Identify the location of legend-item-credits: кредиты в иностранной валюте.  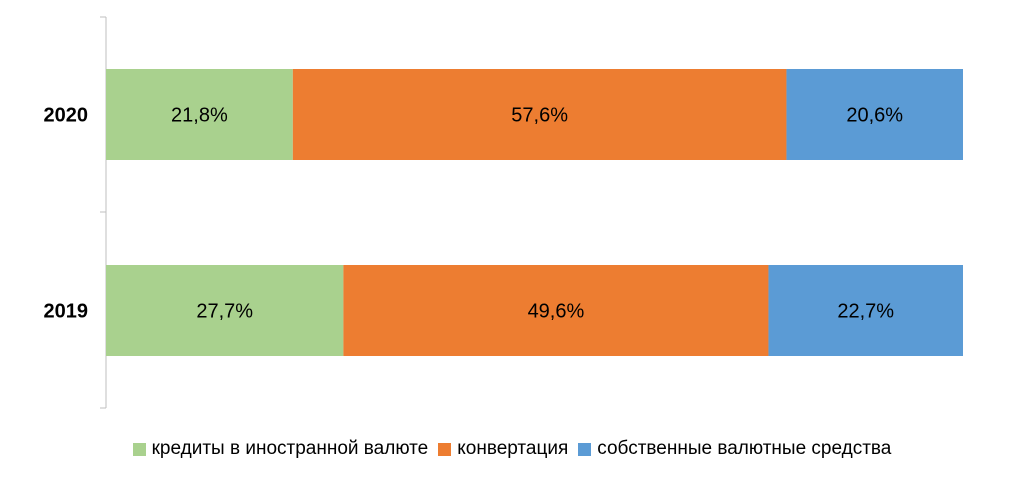
(280, 449).